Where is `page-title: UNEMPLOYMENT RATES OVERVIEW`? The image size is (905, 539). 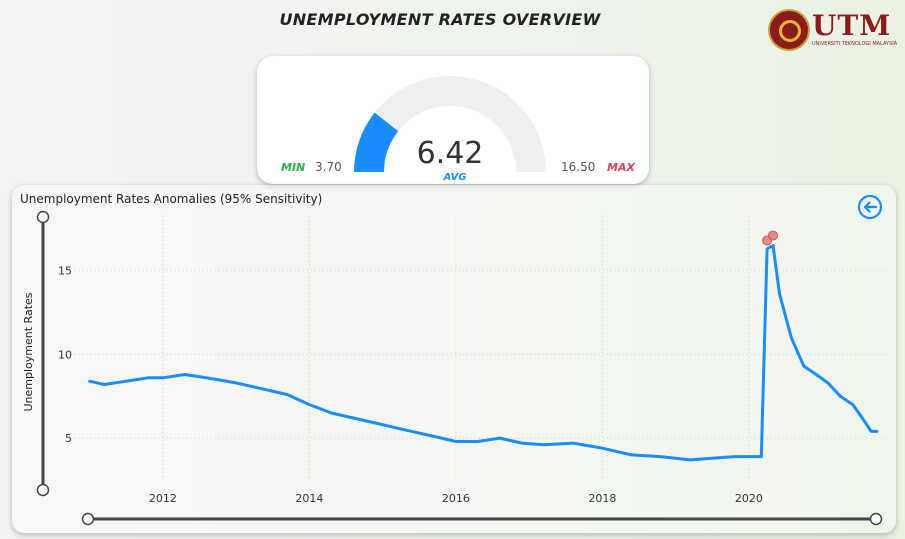
page-title: UNEMPLOYMENT RATES OVERVIEW is located at coordinates (440, 19).